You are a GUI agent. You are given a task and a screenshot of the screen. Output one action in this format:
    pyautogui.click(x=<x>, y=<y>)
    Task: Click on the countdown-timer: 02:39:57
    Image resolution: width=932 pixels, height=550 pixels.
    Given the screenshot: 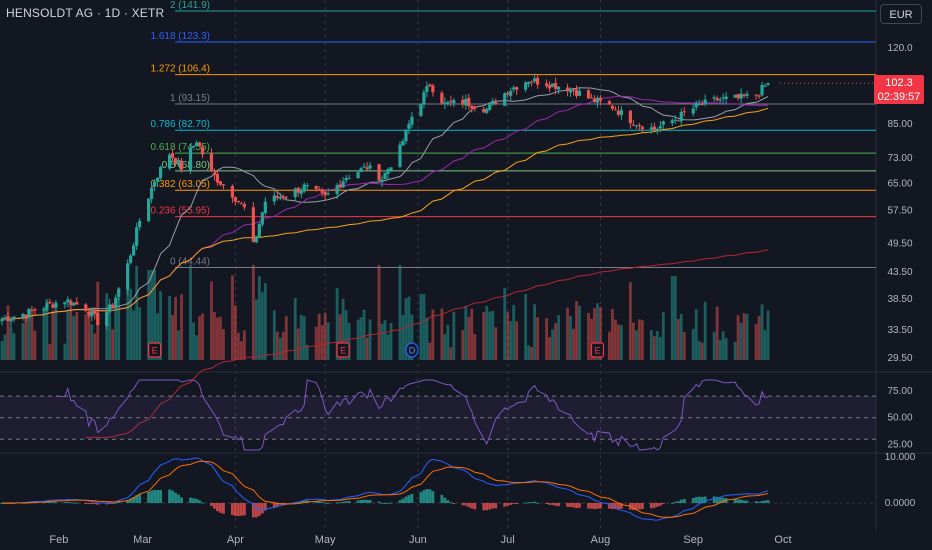 What is the action you would take?
    pyautogui.click(x=899, y=97)
    